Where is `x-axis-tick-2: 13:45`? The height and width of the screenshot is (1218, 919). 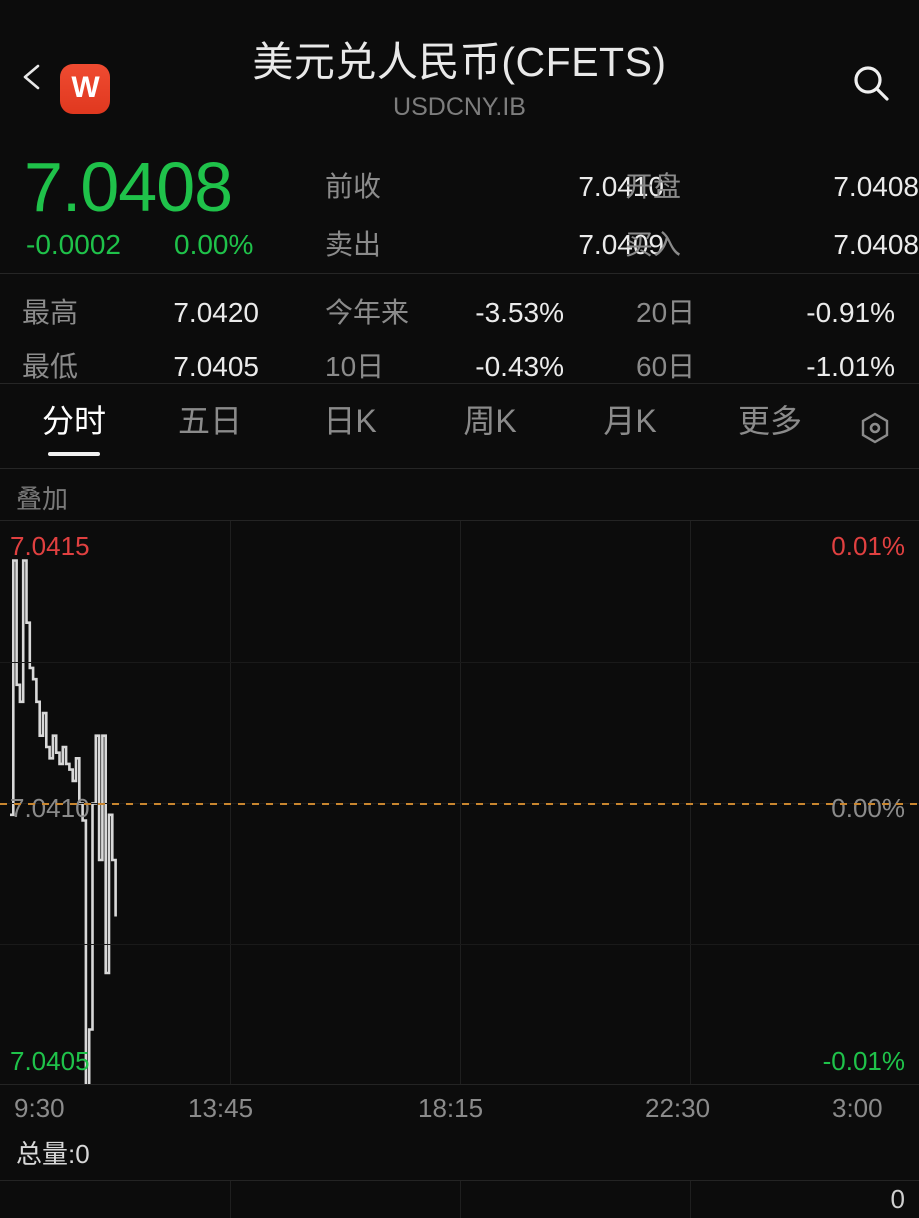
x-axis-tick-2: 13:45 is located at coordinates (221, 1108).